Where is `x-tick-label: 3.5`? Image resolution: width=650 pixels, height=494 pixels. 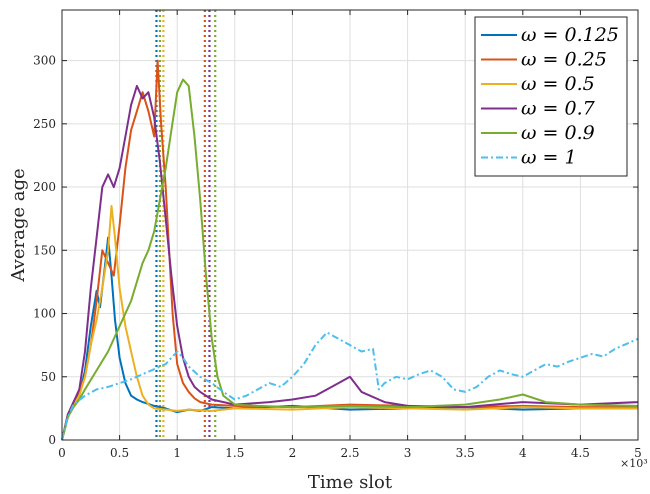 x-tick-label: 3.5 is located at coordinates (465, 453).